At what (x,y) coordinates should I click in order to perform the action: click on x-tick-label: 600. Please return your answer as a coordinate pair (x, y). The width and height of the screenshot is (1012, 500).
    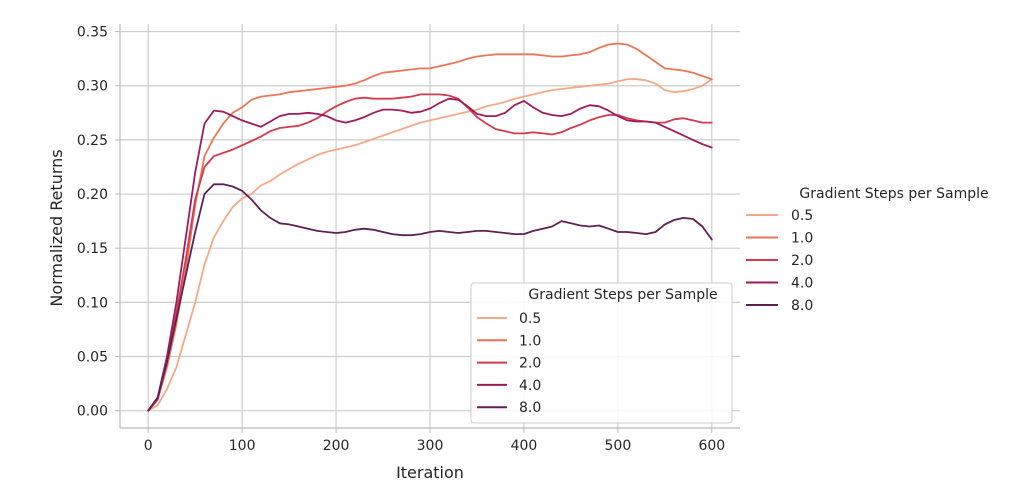
    Looking at the image, I should click on (711, 446).